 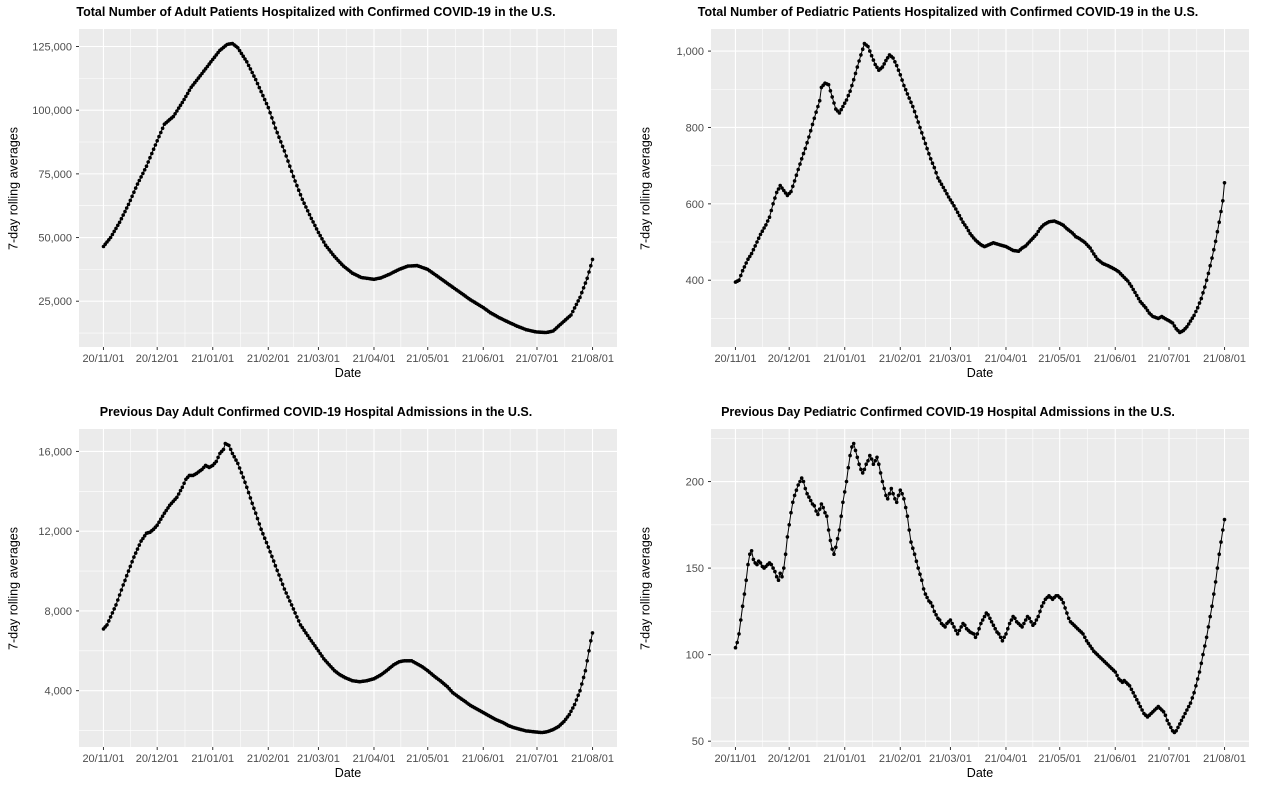 What do you see at coordinates (55, 302) in the screenshot?
I see `y-tick-label: 25,000` at bounding box center [55, 302].